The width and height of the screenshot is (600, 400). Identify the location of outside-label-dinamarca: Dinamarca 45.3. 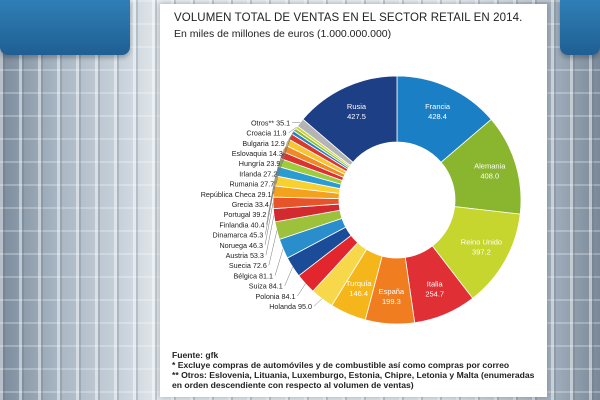
(238, 235).